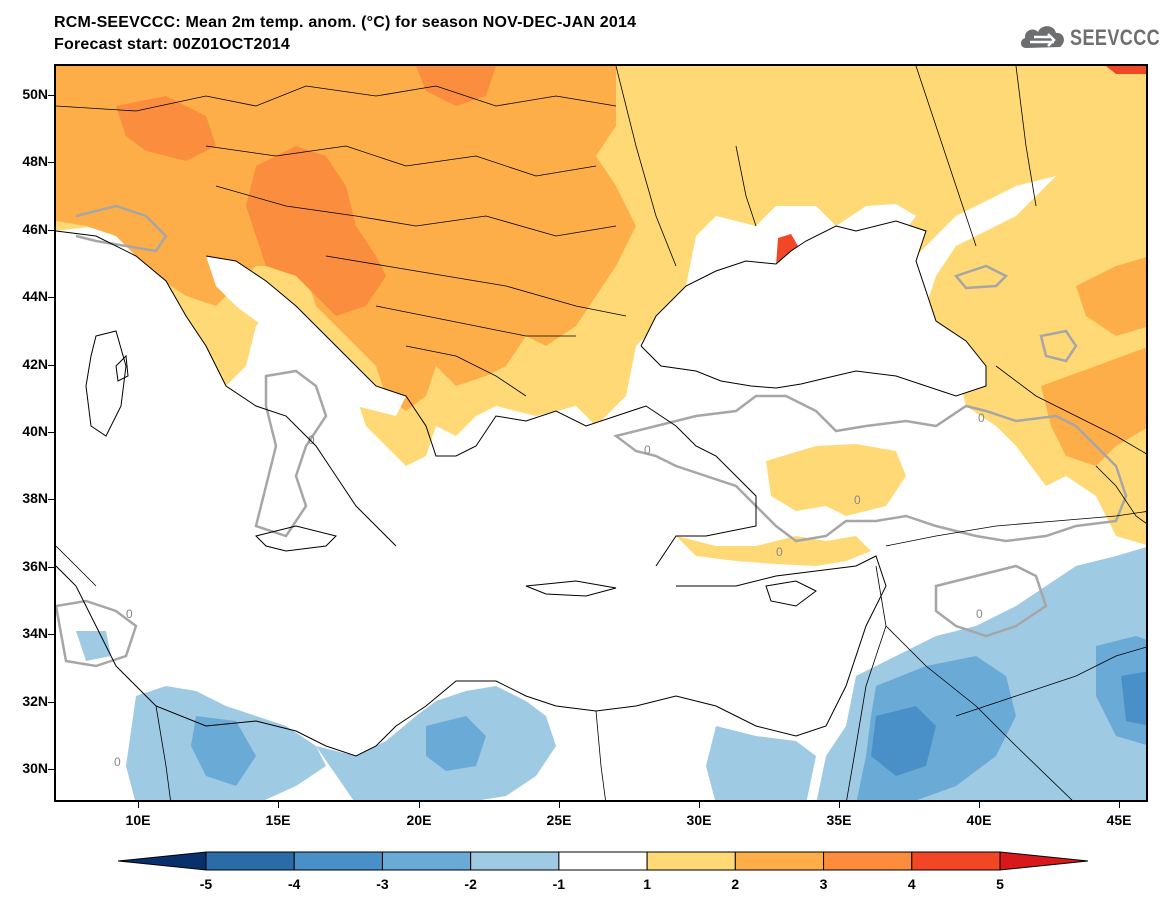 Image resolution: width=1165 pixels, height=907 pixels. I want to click on cool-zone-egypt, so click(761, 763).